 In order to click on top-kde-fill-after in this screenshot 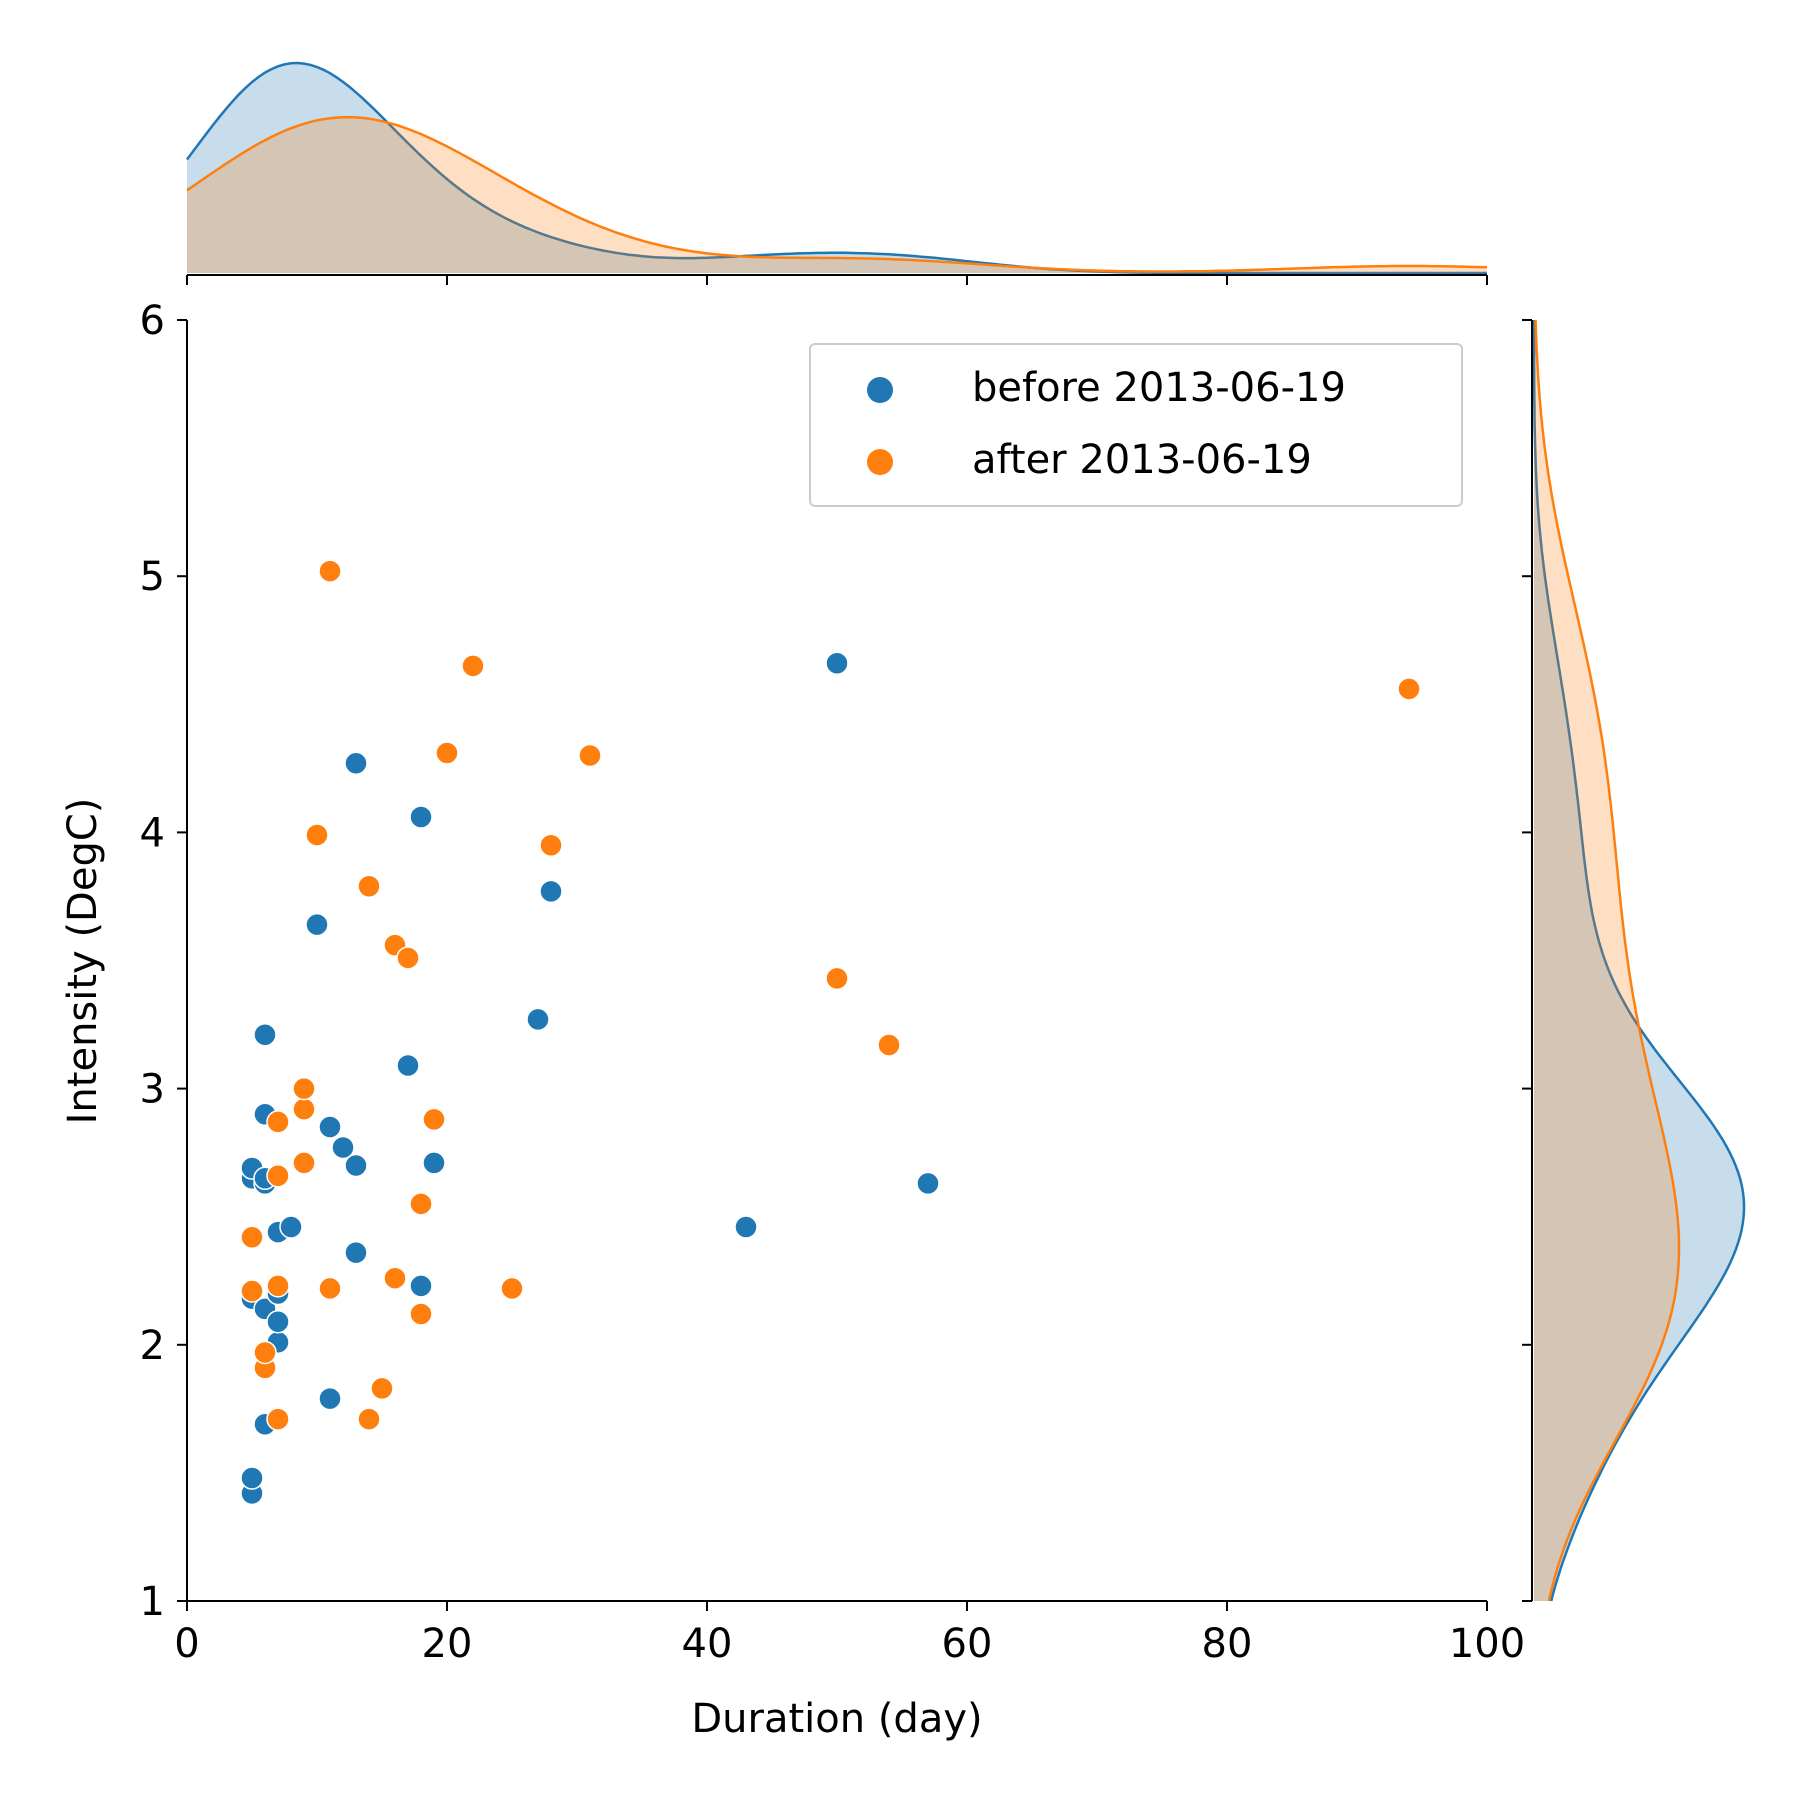, I will do `click(837, 195)`.